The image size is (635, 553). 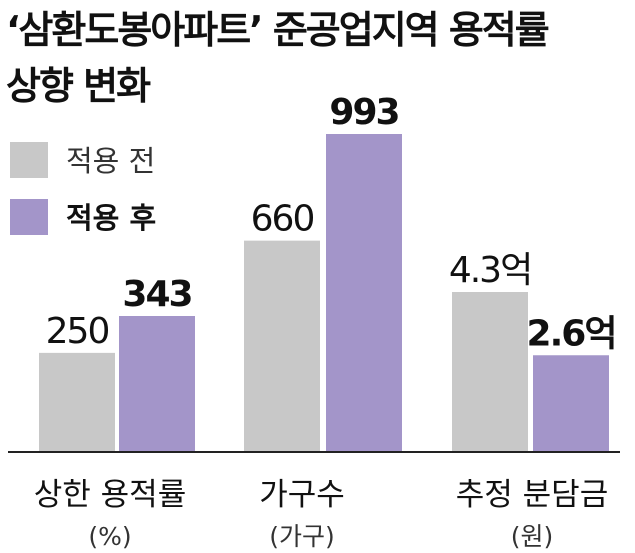 What do you see at coordinates (302, 495) in the screenshot?
I see `category-label-2: 가구수` at bounding box center [302, 495].